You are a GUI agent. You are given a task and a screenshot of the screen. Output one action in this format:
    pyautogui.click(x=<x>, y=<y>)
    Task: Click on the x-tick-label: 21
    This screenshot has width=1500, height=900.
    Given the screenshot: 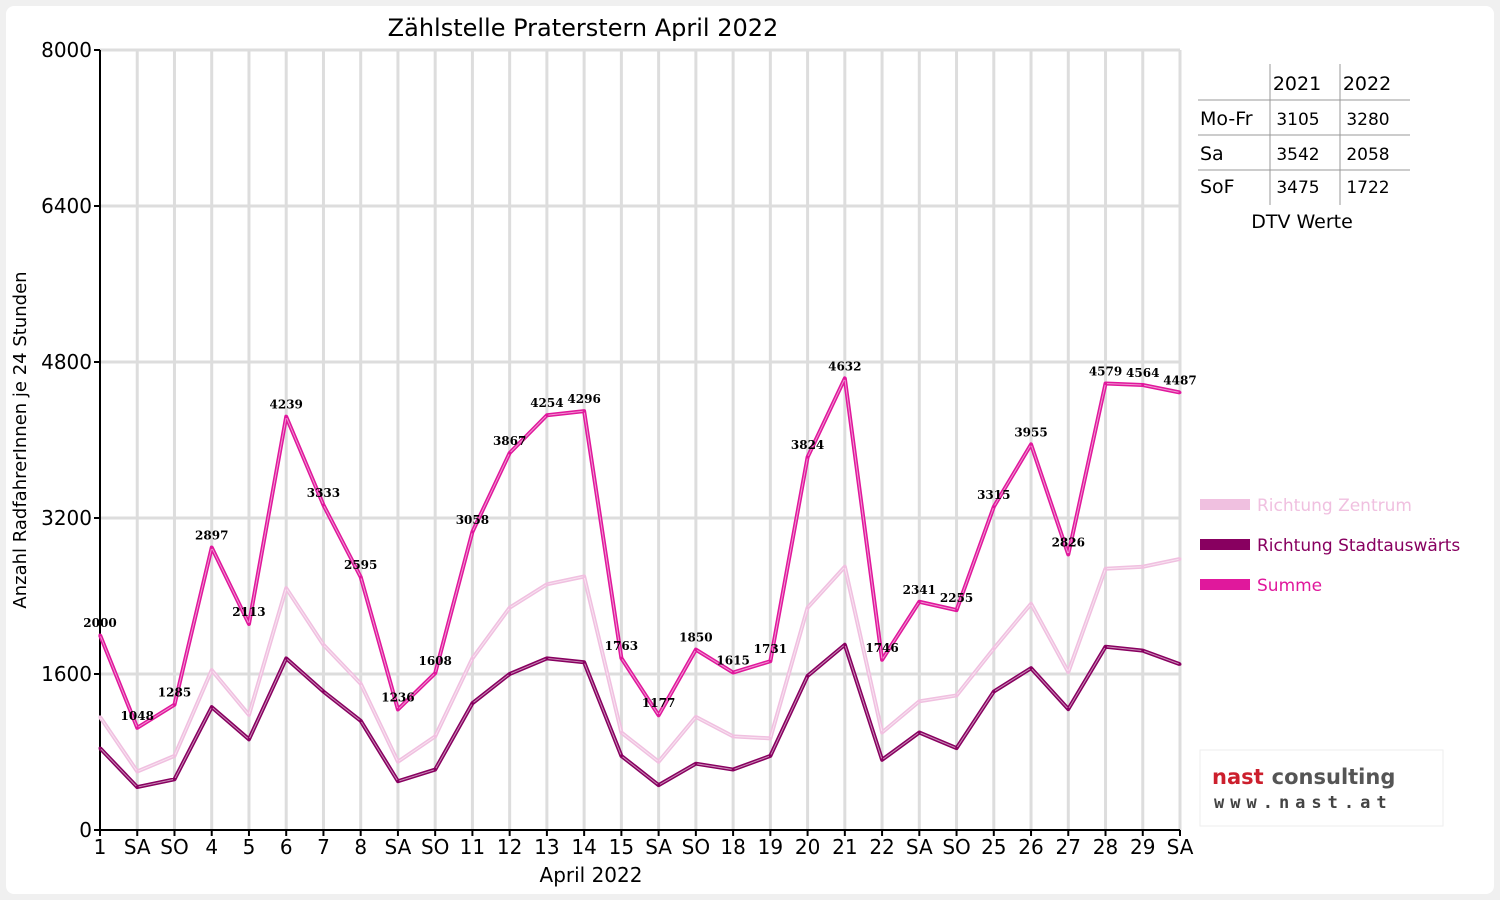 What is the action you would take?
    pyautogui.click(x=844, y=847)
    